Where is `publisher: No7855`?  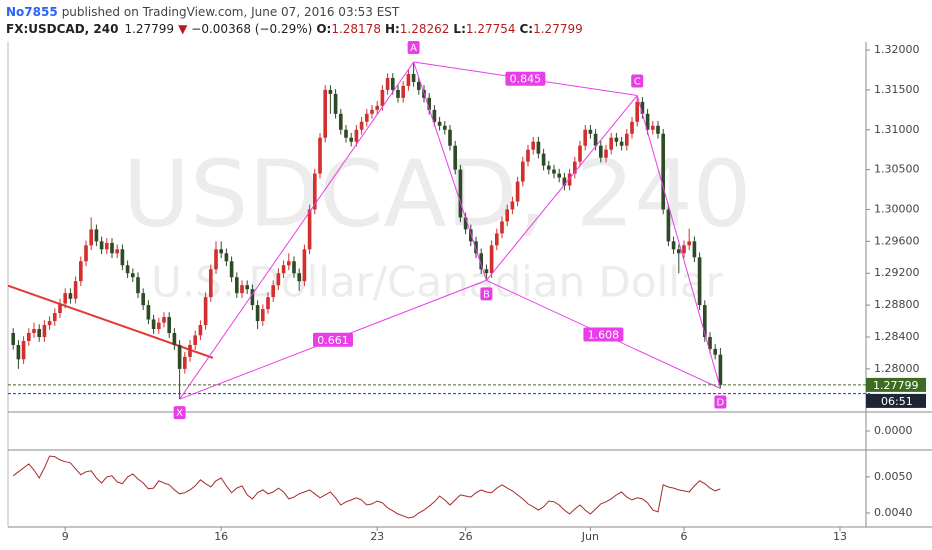
publisher: No7855 is located at coordinates (32, 12).